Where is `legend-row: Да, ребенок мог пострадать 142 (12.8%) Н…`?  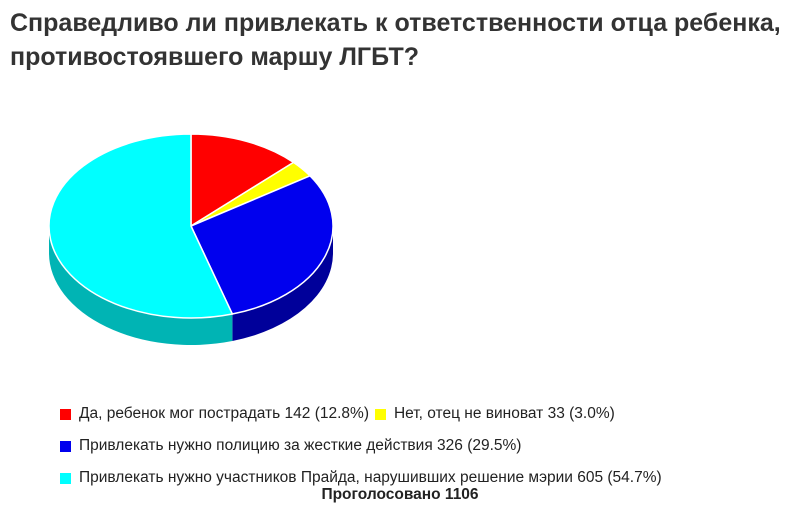
legend-row: Да, ребенок мог пострадать 142 (12.8%) Н… is located at coordinates (420, 414).